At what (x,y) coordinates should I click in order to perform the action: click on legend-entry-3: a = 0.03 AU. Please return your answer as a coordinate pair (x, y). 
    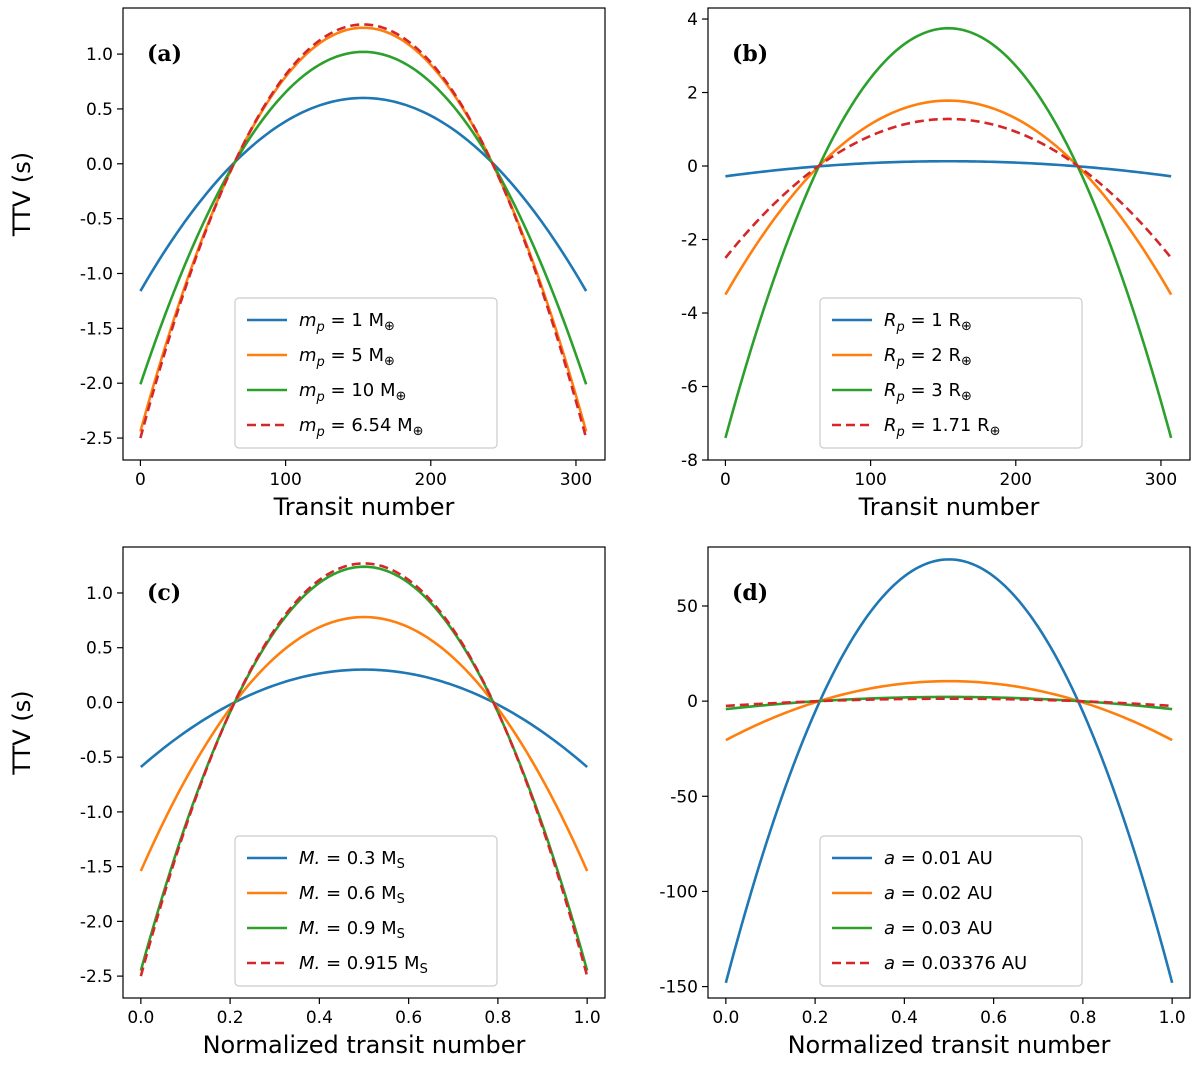
    Looking at the image, I should click on (938, 928).